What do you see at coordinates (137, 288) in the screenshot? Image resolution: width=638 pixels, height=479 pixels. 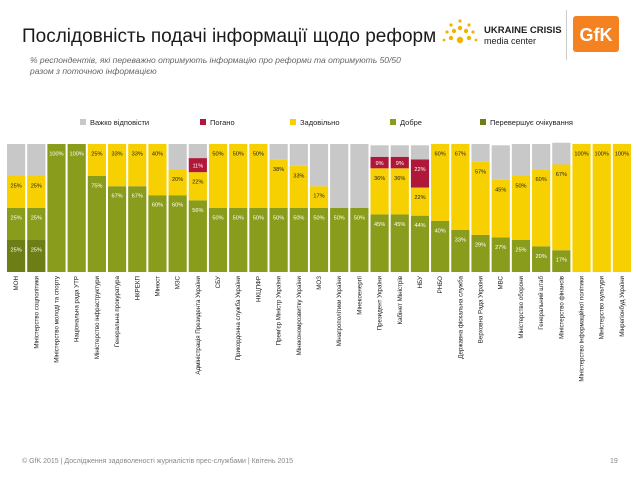 I see `category-label: НКРЕКП` at bounding box center [137, 288].